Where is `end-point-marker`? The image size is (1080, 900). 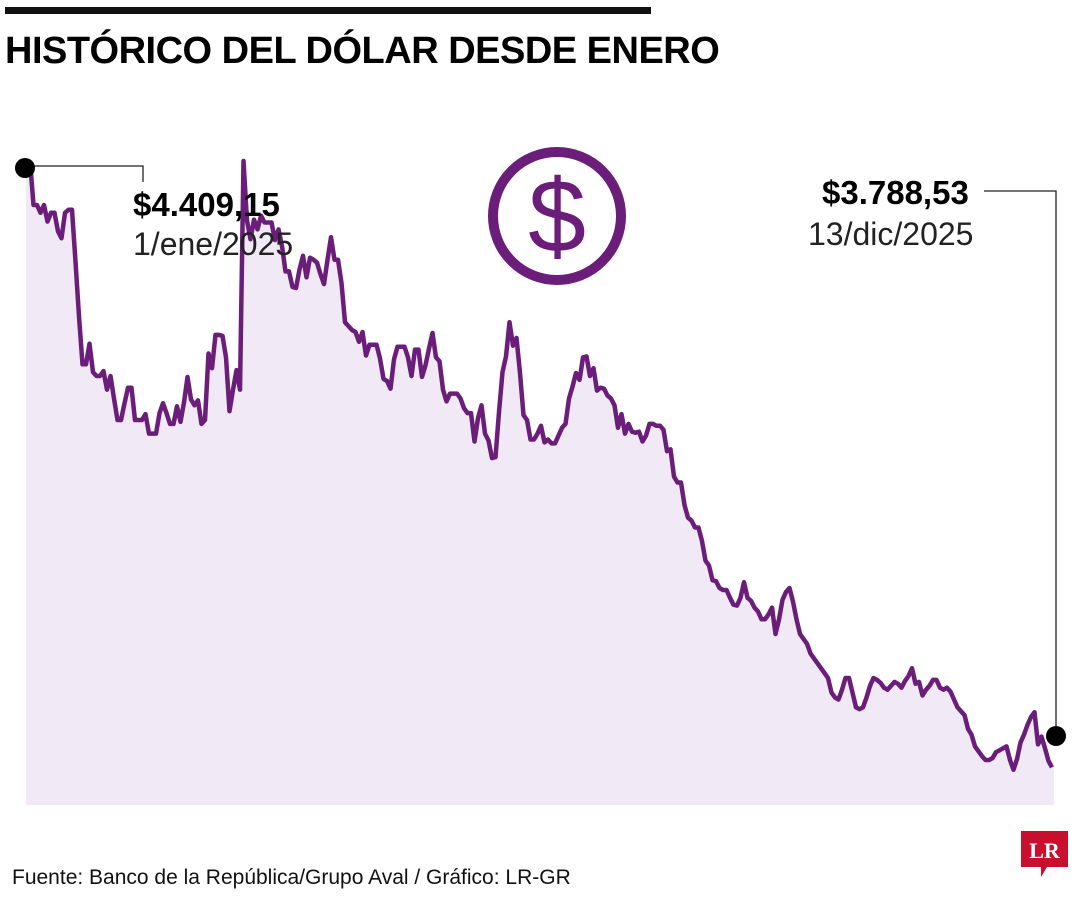
end-point-marker is located at coordinates (1056, 736).